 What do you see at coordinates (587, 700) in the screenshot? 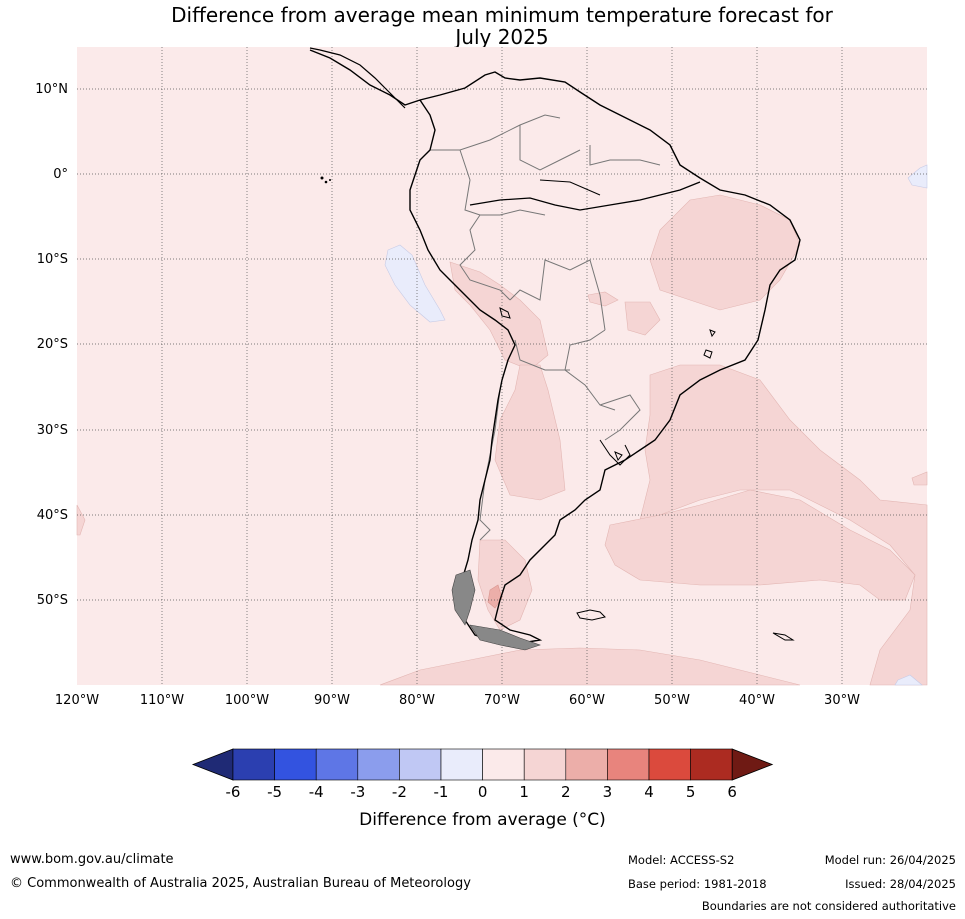
I see `lon-label-60w: 60°W` at bounding box center [587, 700].